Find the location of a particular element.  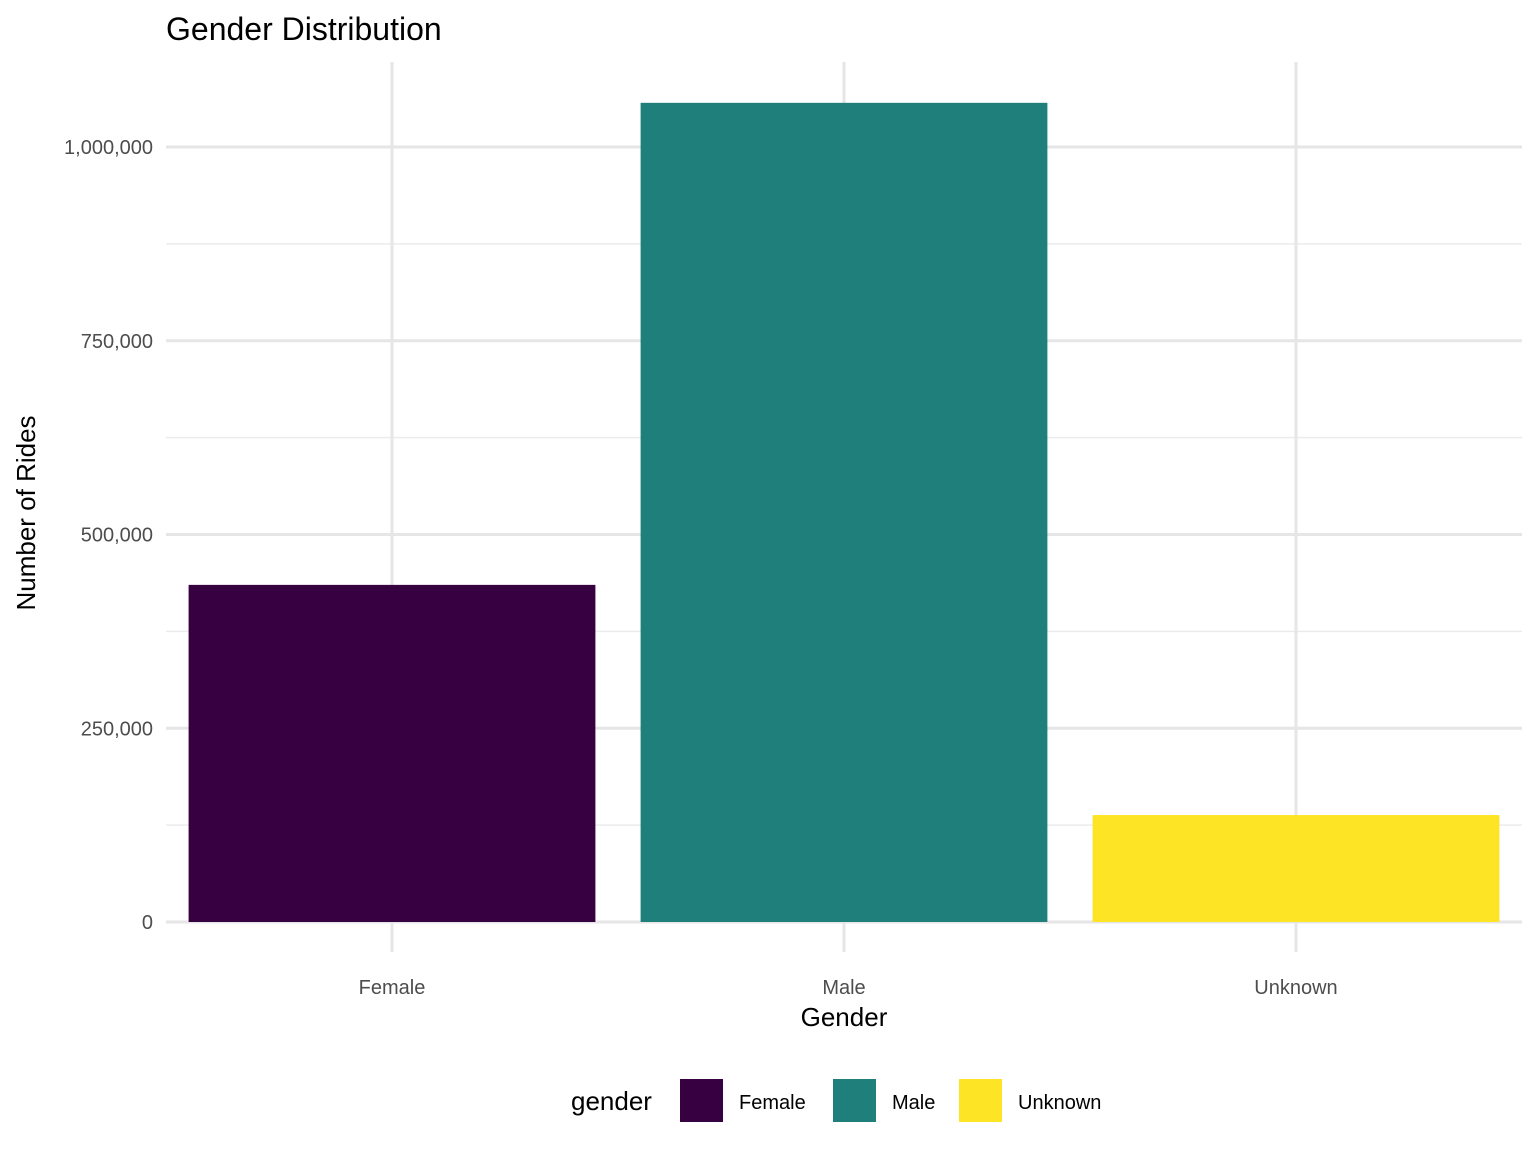

y-tick-label: 500,000 is located at coordinates (117, 536).